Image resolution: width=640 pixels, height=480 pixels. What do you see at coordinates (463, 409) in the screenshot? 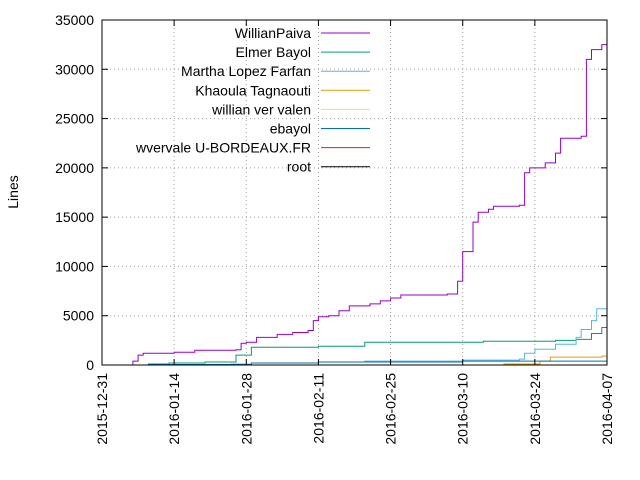
I see `x-tick-label: 2016-03-10` at bounding box center [463, 409].